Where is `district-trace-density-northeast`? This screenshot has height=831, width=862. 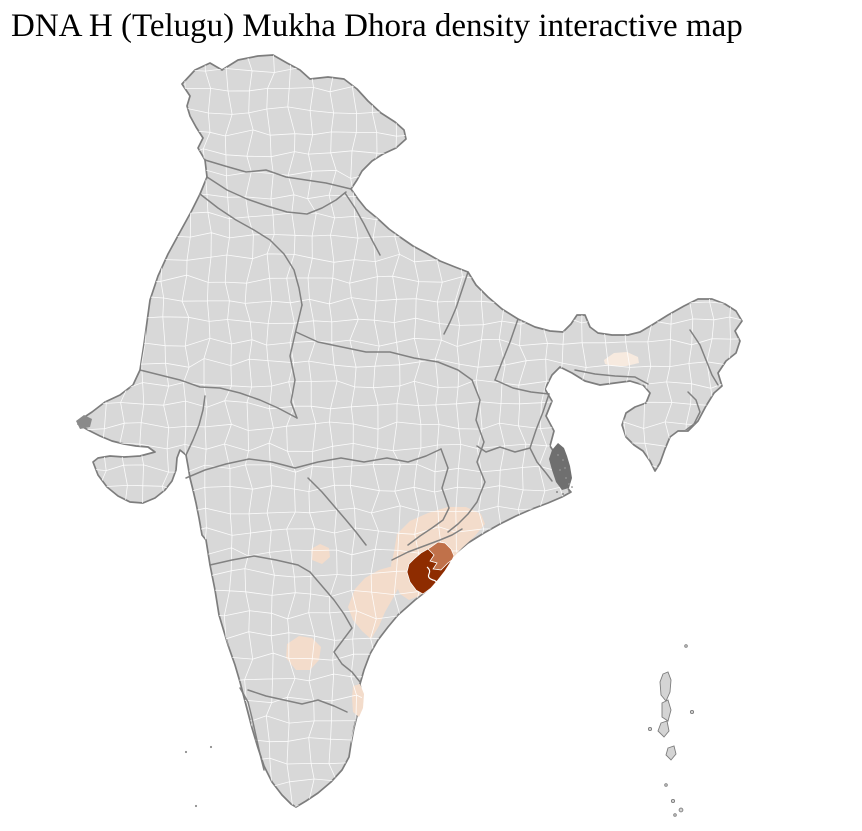 district-trace-density-northeast is located at coordinates (621, 359).